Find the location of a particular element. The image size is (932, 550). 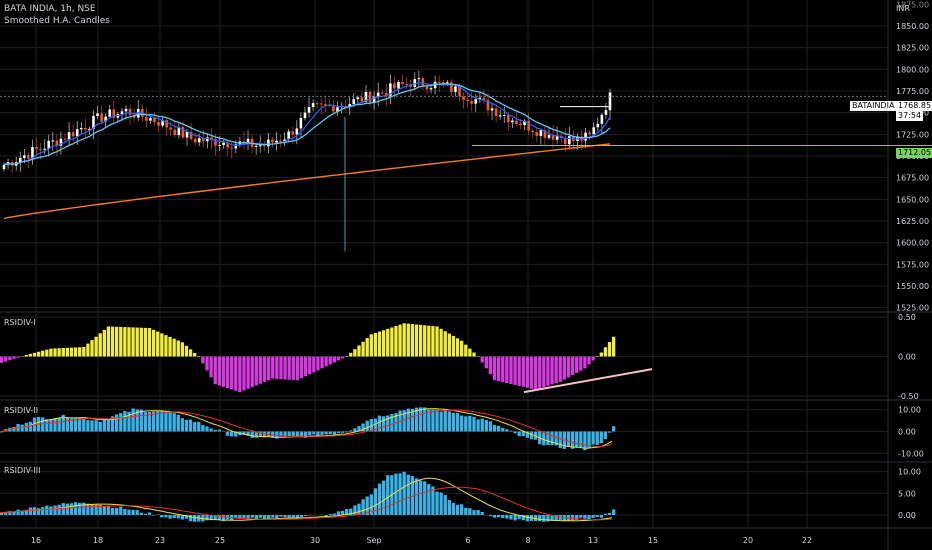

rsidiv3-plot is located at coordinates (308, 496).